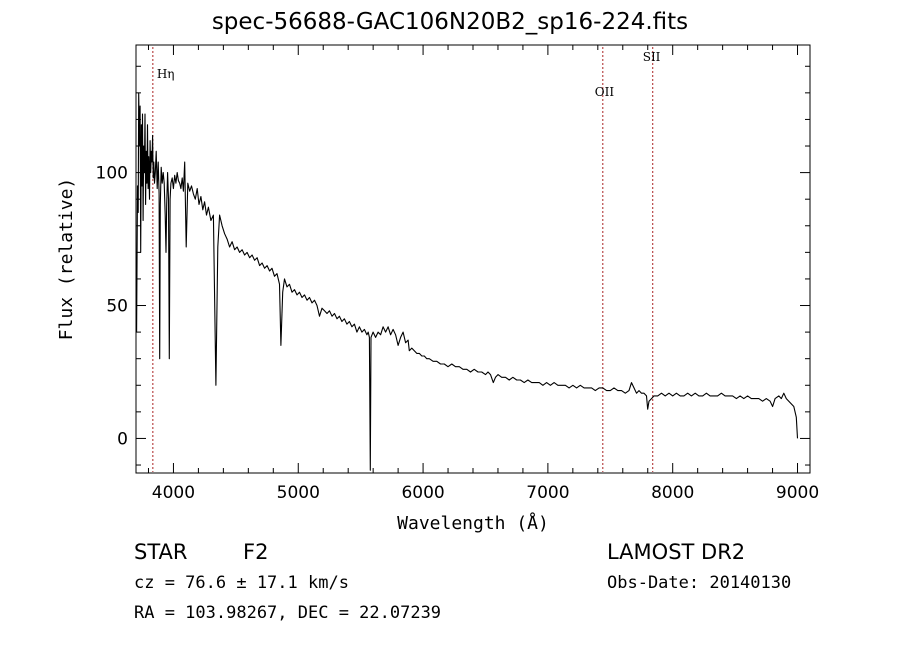 This screenshot has height=649, width=900. Describe the element at coordinates (241, 583) in the screenshot. I see `redshift-line: cz = 76.6 ± 17.1 km/s` at that location.